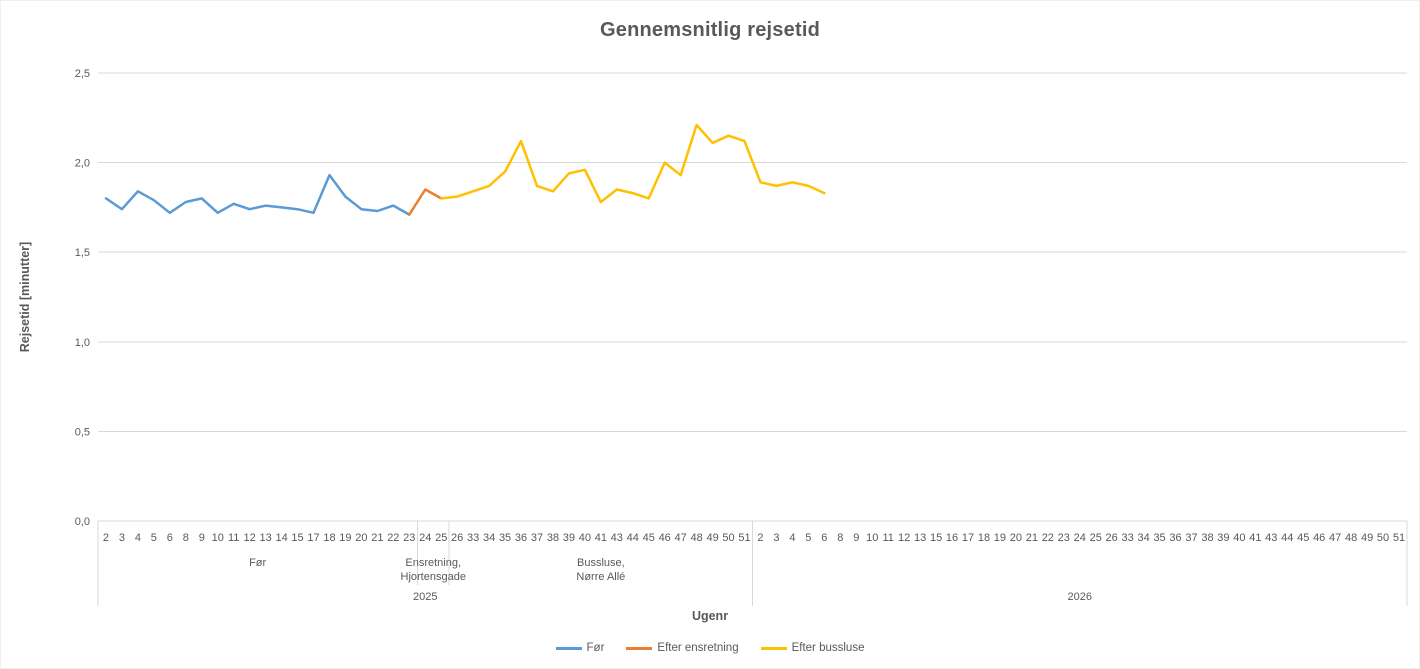 The image size is (1420, 669). What do you see at coordinates (425, 597) in the screenshot?
I see `x-year-label: 2025` at bounding box center [425, 597].